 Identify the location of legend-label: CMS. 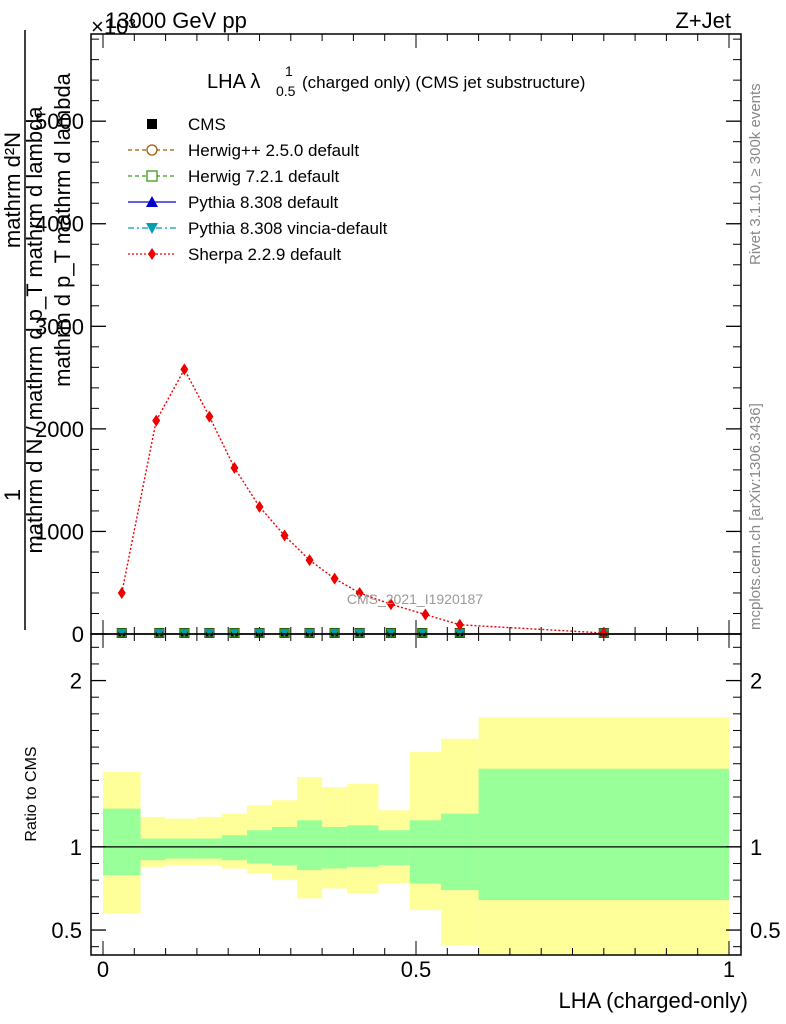
(207, 124).